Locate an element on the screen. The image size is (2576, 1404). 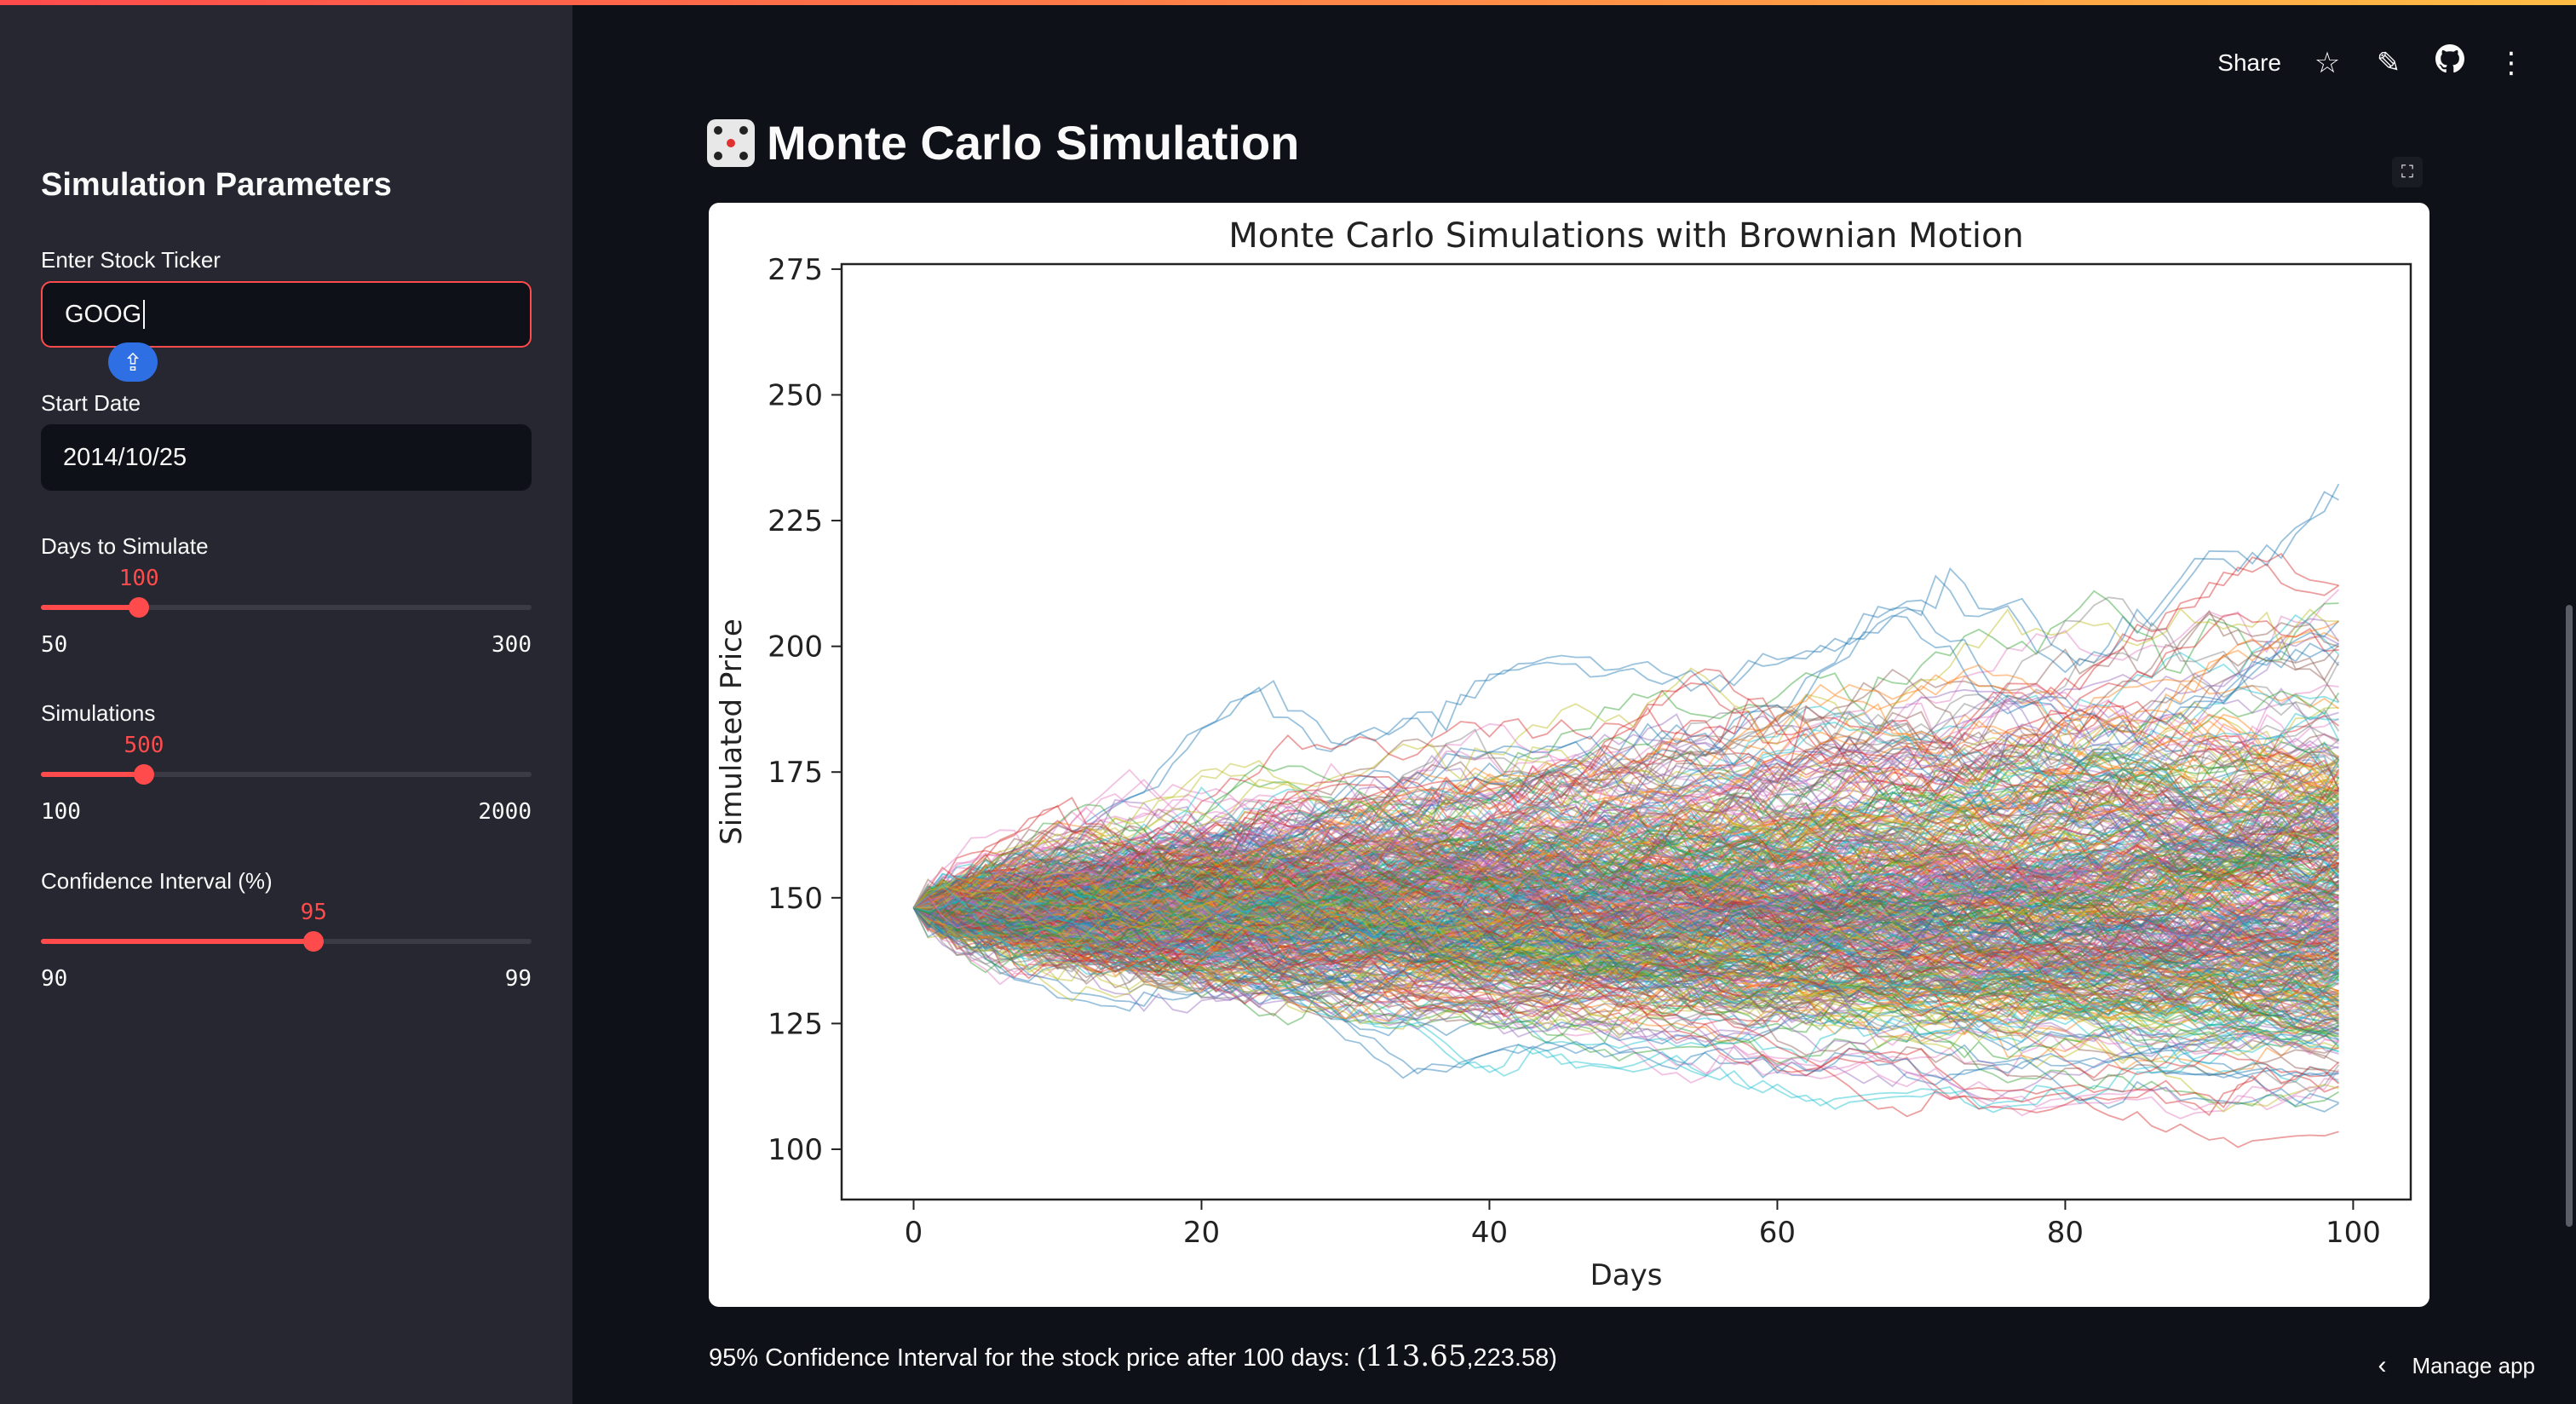
slider-max: 99 is located at coordinates (518, 979).